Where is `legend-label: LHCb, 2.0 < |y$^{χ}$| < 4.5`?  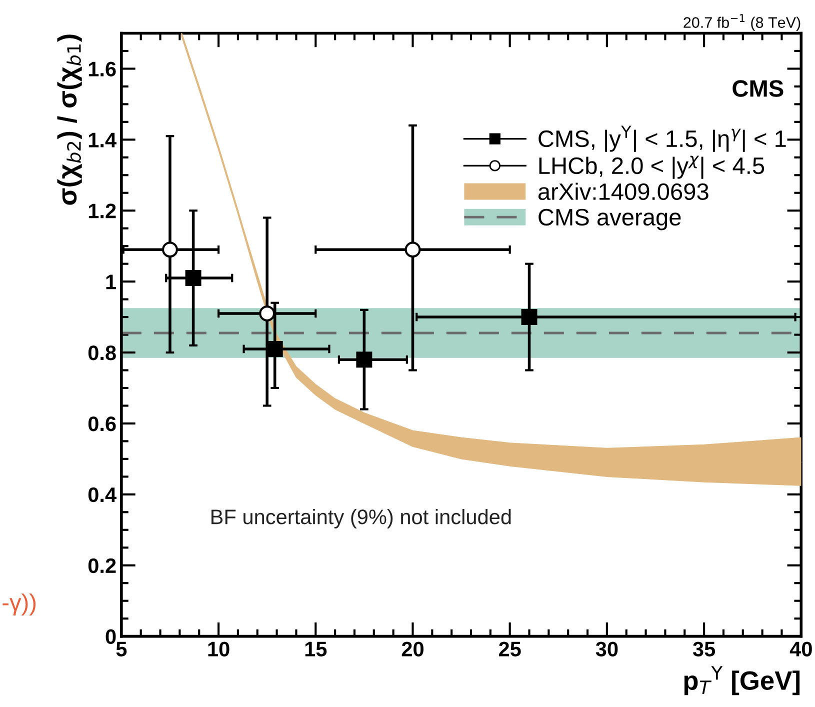 legend-label: LHCb, 2.0 < |y$^{χ}$| < 4.5 is located at coordinates (651, 167).